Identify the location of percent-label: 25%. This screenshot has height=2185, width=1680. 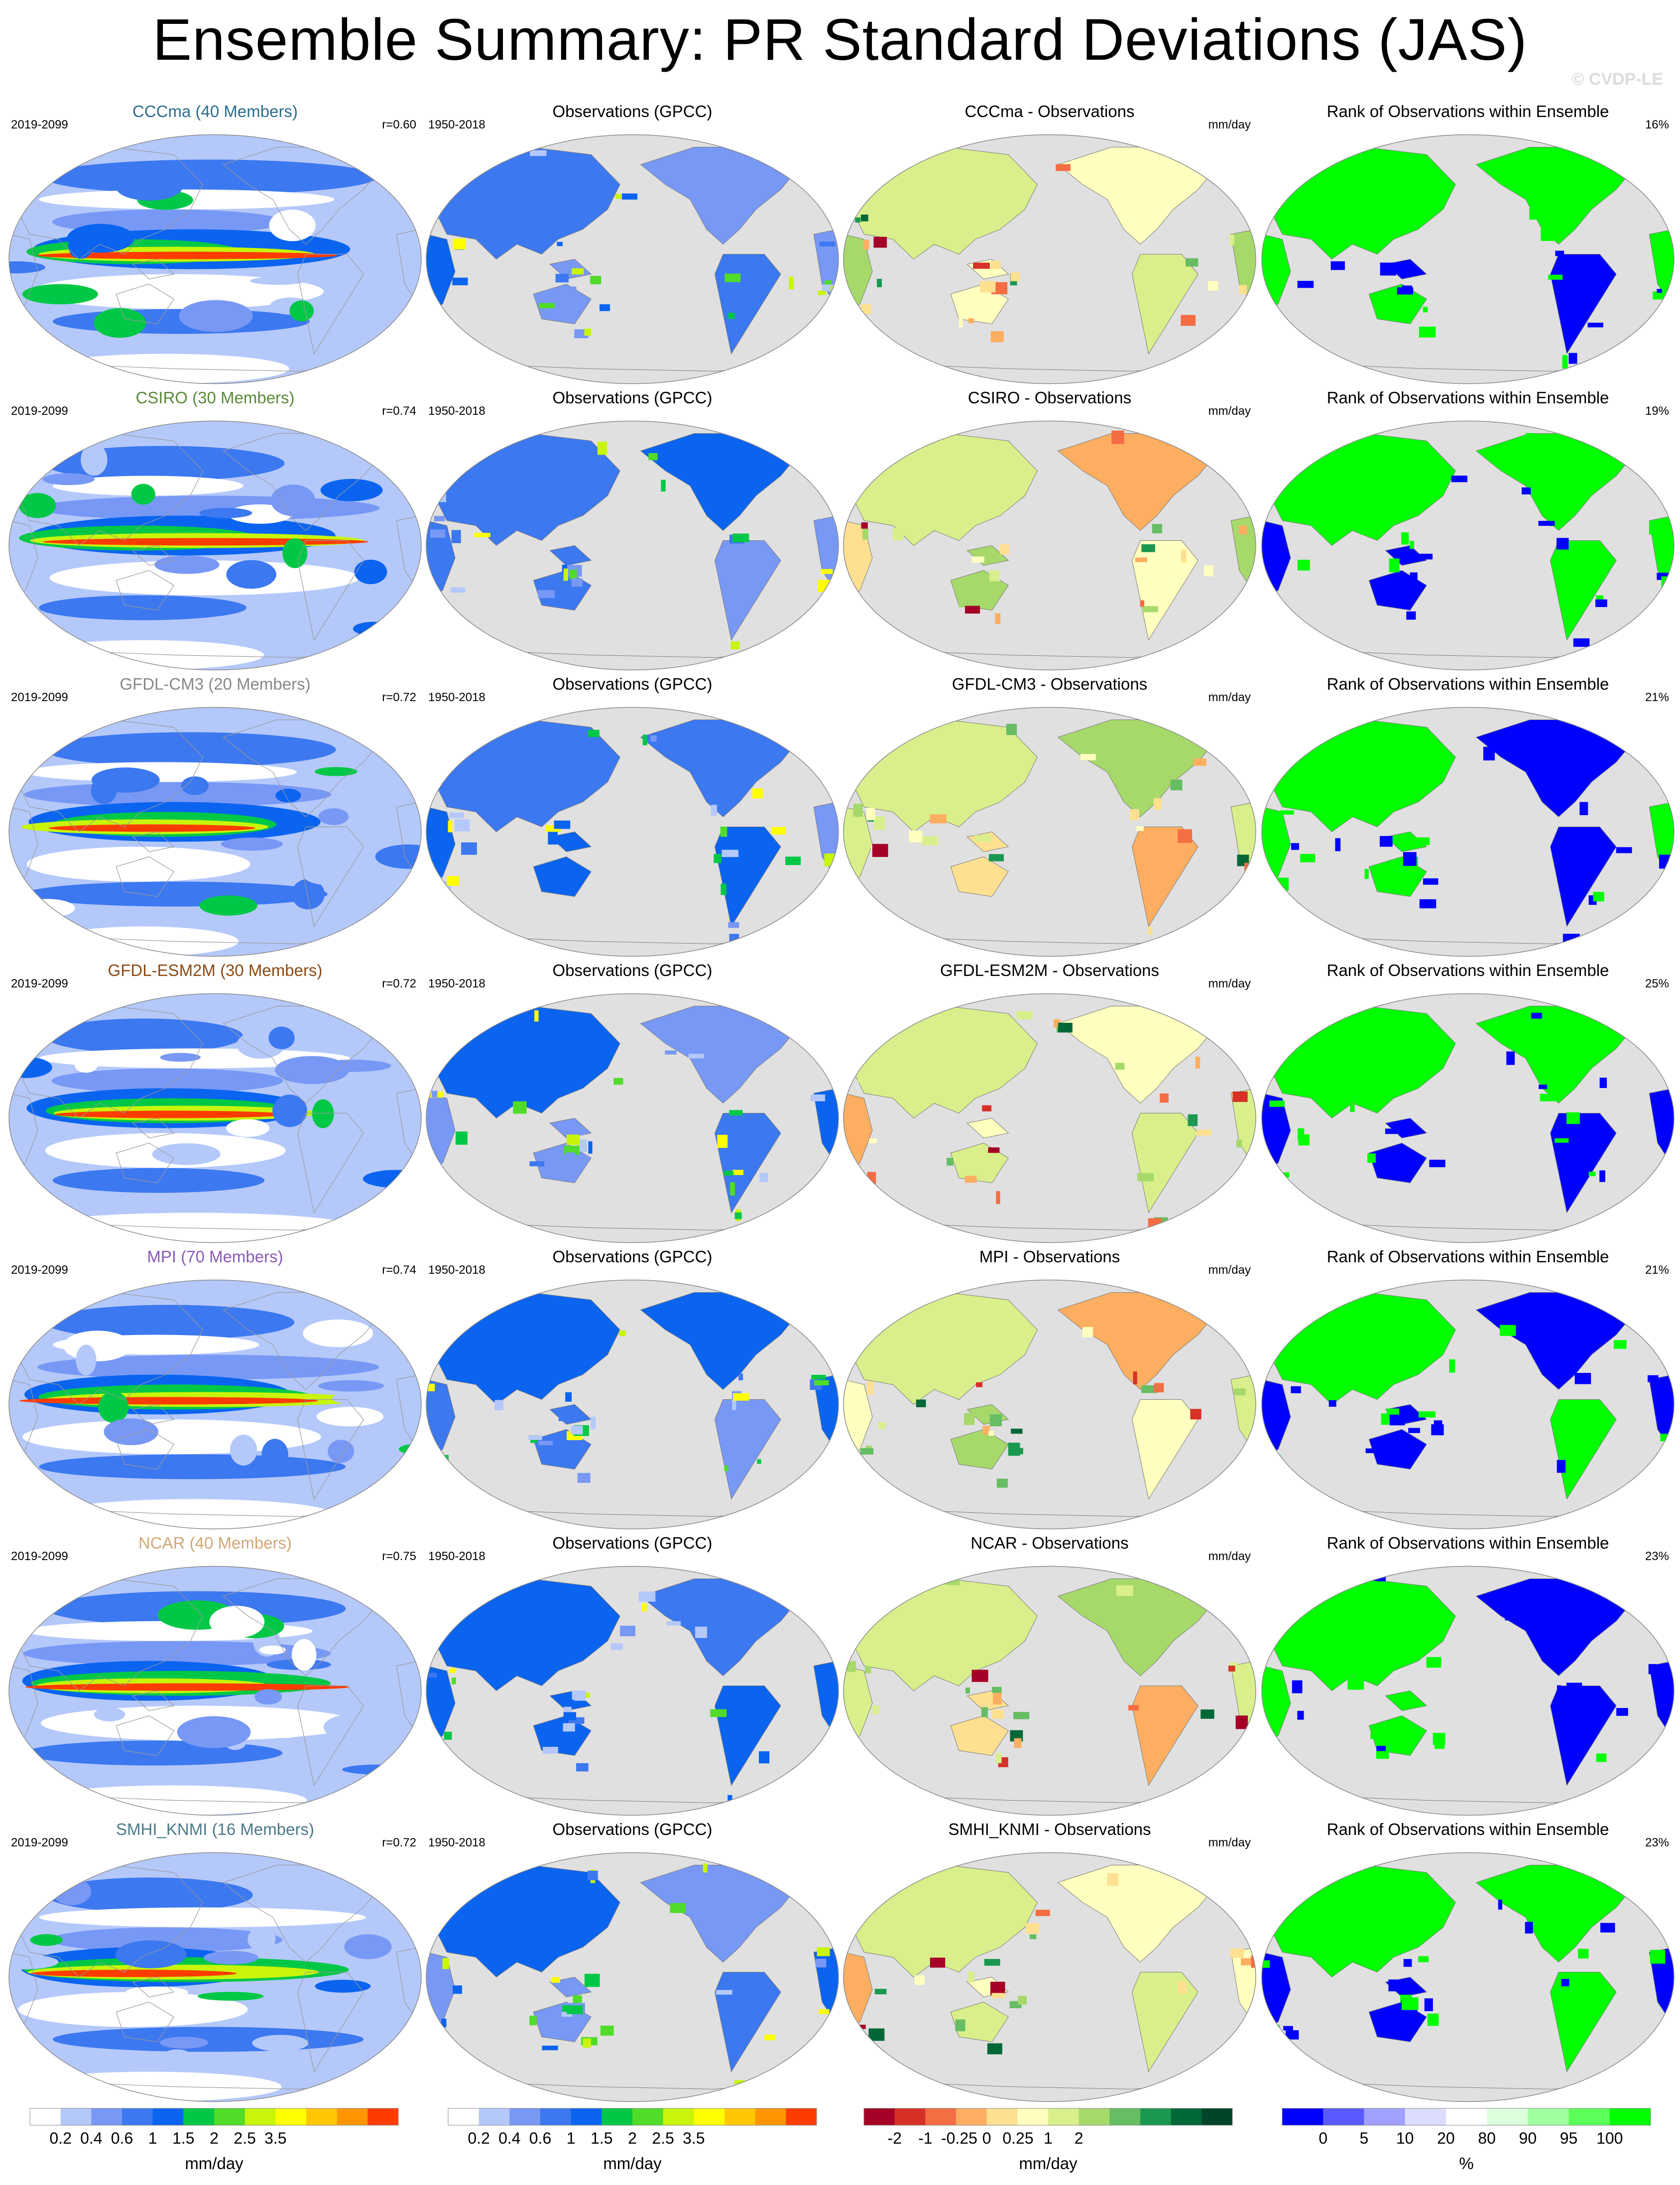
(1657, 983).